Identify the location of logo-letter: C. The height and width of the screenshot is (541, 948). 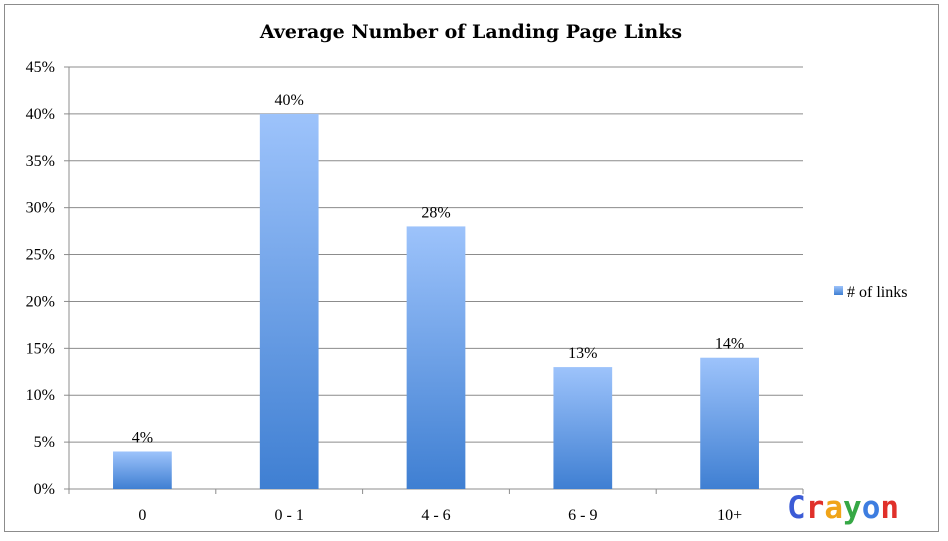
(796, 508).